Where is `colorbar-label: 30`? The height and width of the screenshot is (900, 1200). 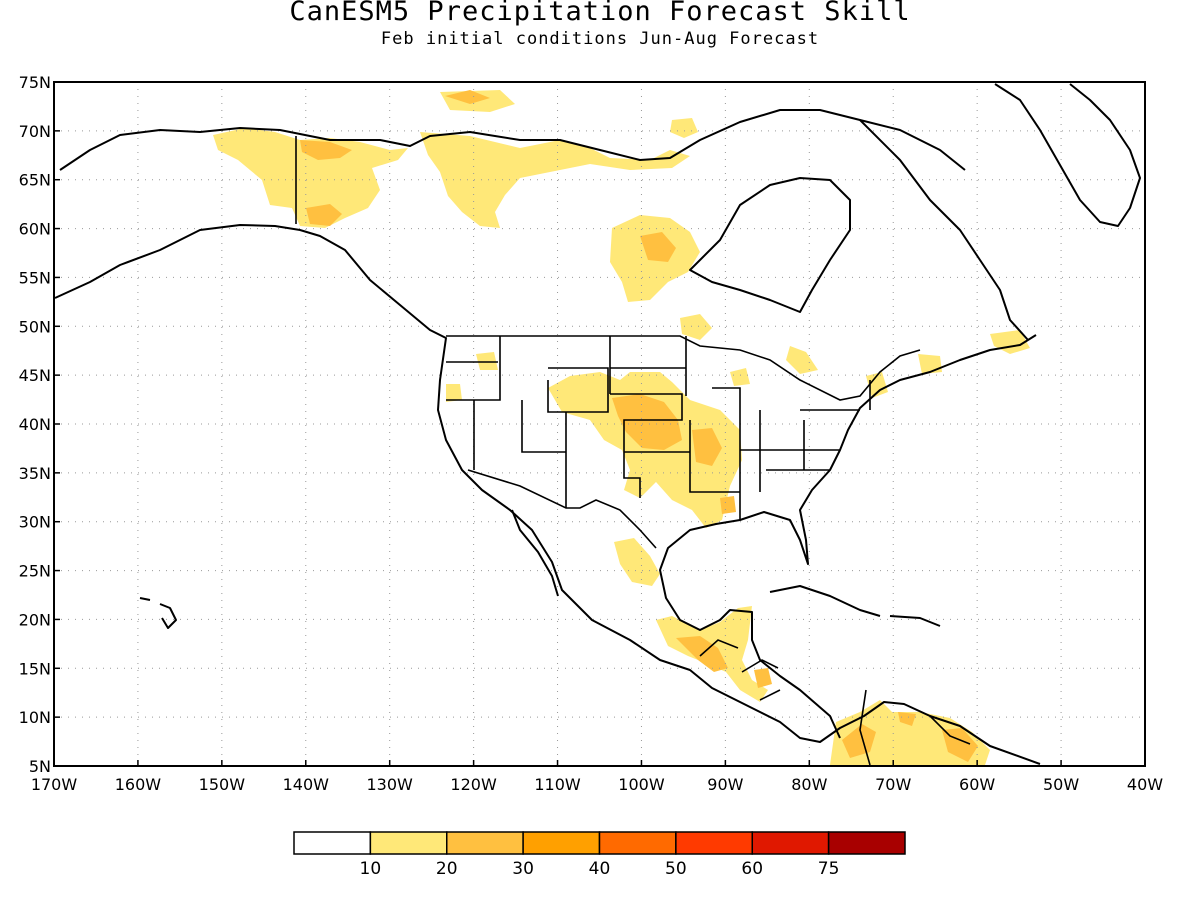
colorbar-label: 30 is located at coordinates (523, 869).